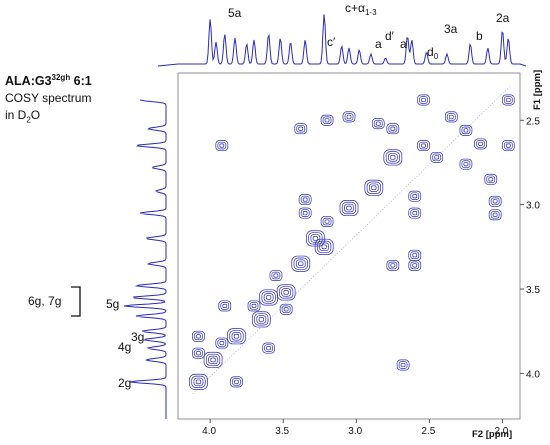 This screenshot has height=445, width=550. What do you see at coordinates (533, 374) in the screenshot?
I see `y-tick-label: 4.0` at bounding box center [533, 374].